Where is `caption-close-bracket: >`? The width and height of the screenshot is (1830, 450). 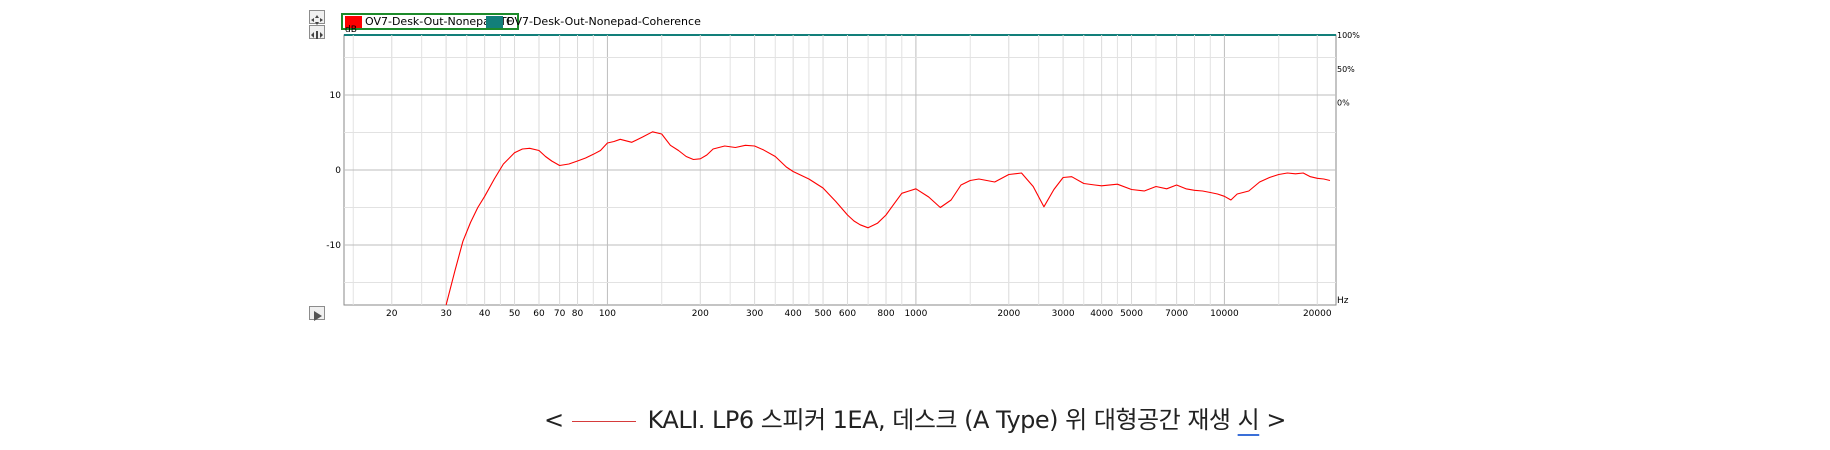
caption-close-bracket: > is located at coordinates (1276, 420).